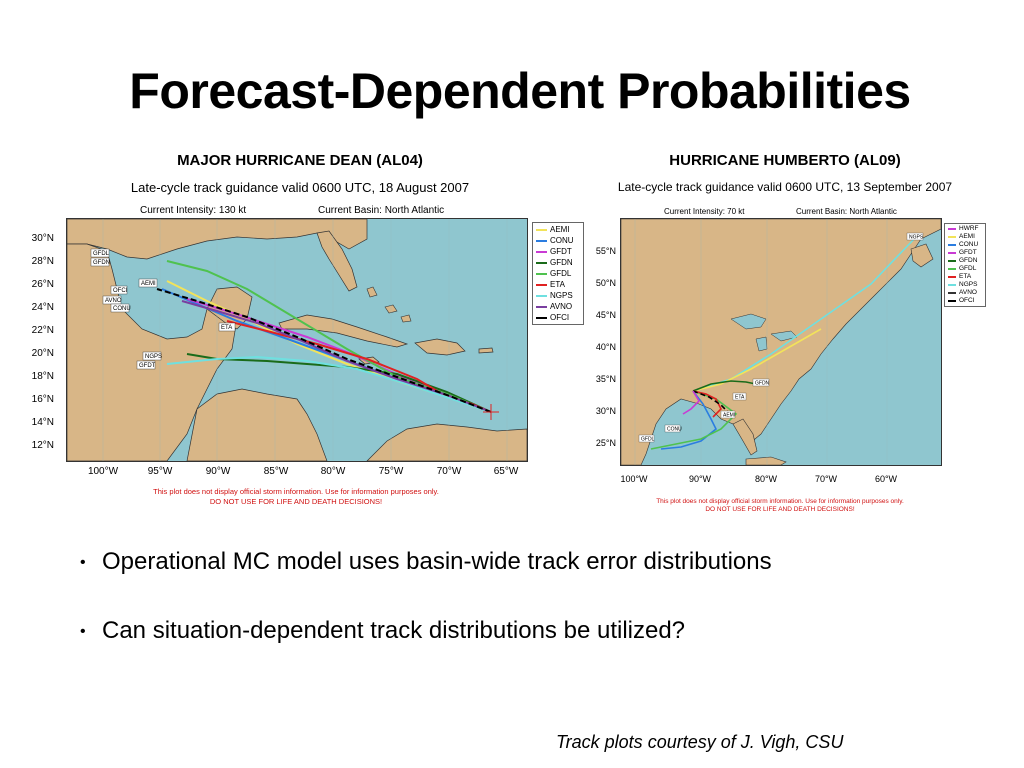 The width and height of the screenshot is (1024, 768). What do you see at coordinates (446, 442) in the screenshot?
I see `dean-land-south-america` at bounding box center [446, 442].